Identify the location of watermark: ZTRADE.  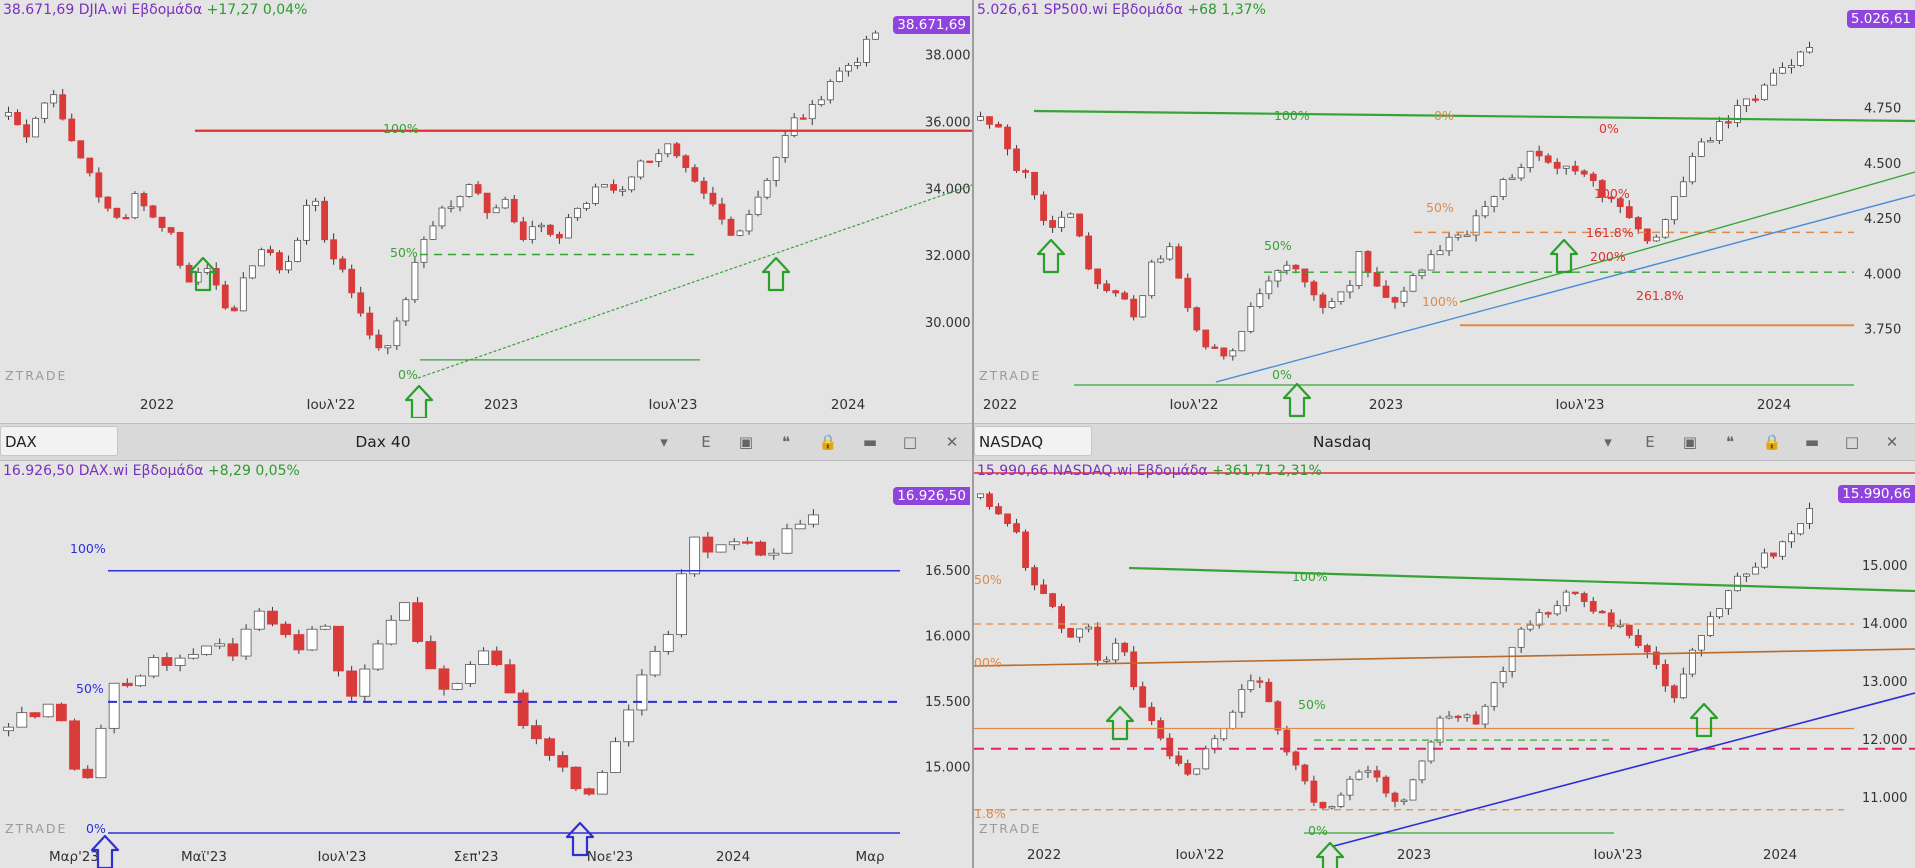
(1010, 375).